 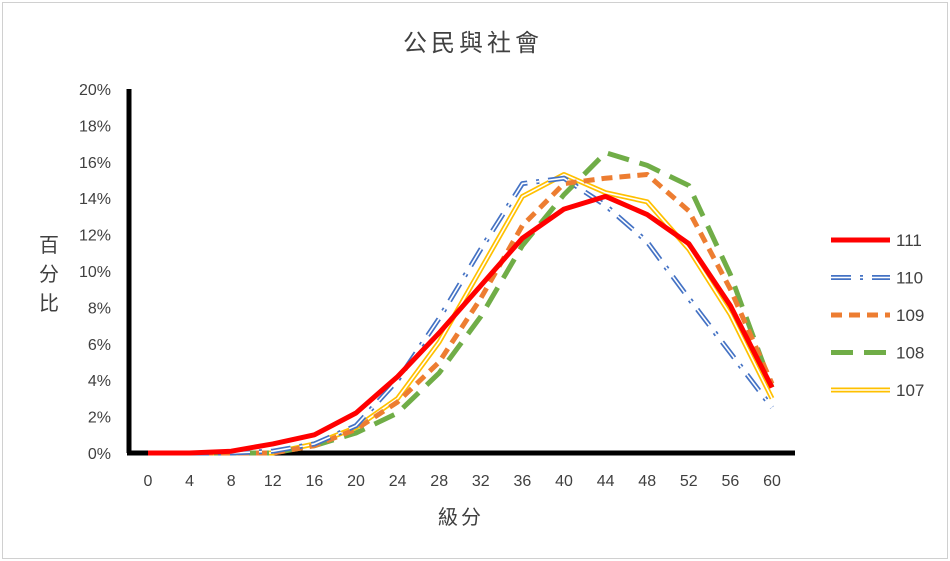 What do you see at coordinates (398, 481) in the screenshot?
I see `x-tick-label: 24` at bounding box center [398, 481].